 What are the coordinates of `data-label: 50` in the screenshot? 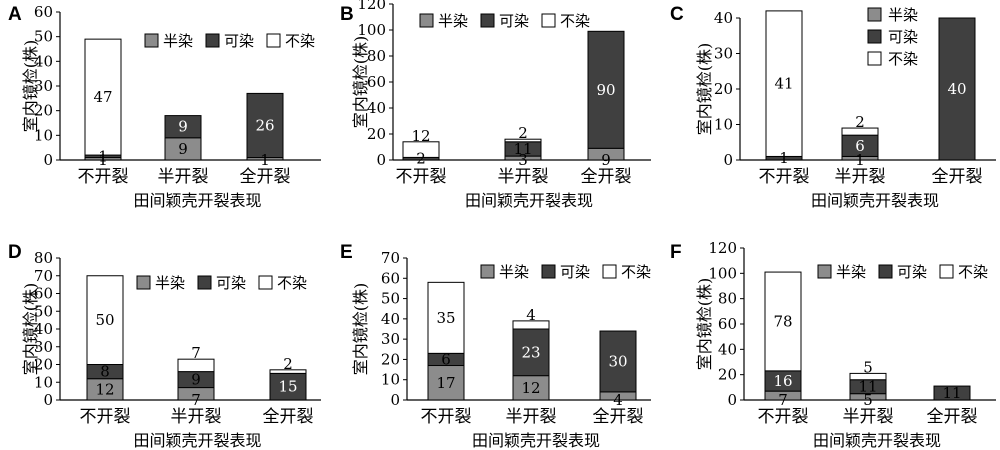 It's located at (104, 320).